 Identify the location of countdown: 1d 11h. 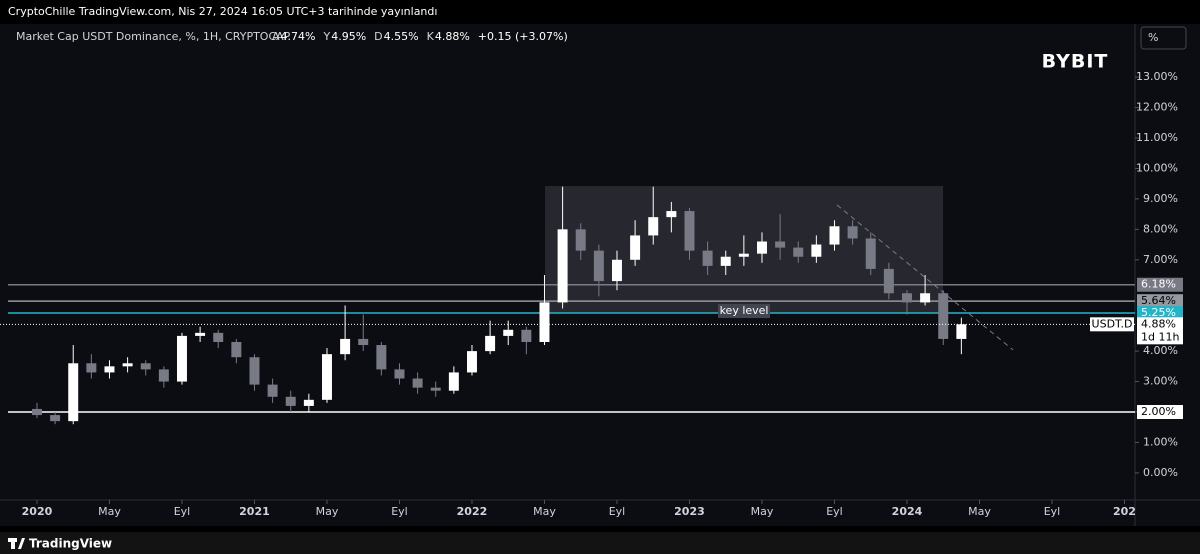
(1160, 336).